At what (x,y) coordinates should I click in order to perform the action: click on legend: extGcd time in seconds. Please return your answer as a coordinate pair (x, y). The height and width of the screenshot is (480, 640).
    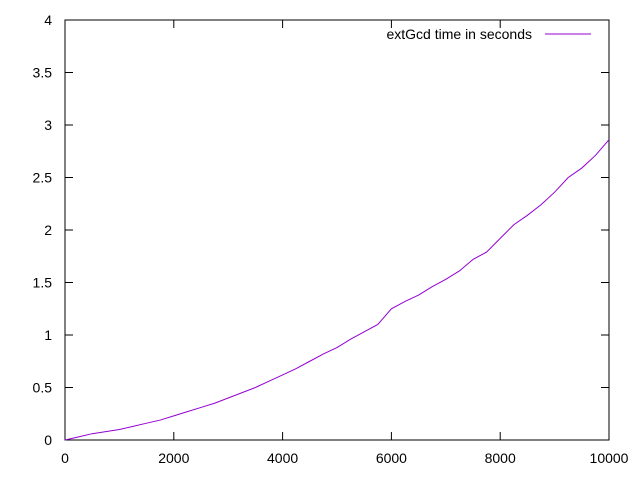
    Looking at the image, I should click on (488, 34).